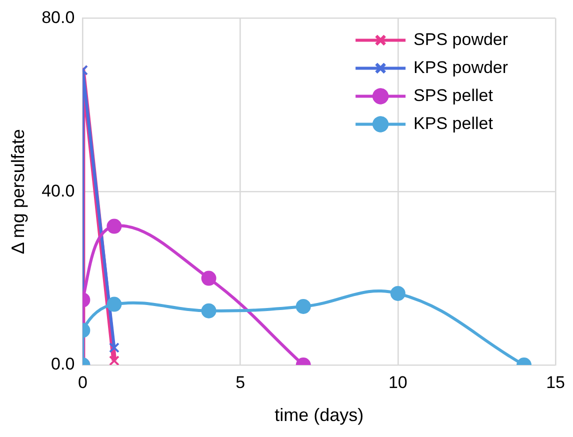 This screenshot has height=437, width=573. Describe the element at coordinates (63, 364) in the screenshot. I see `y-tick-label: 0.0` at that location.